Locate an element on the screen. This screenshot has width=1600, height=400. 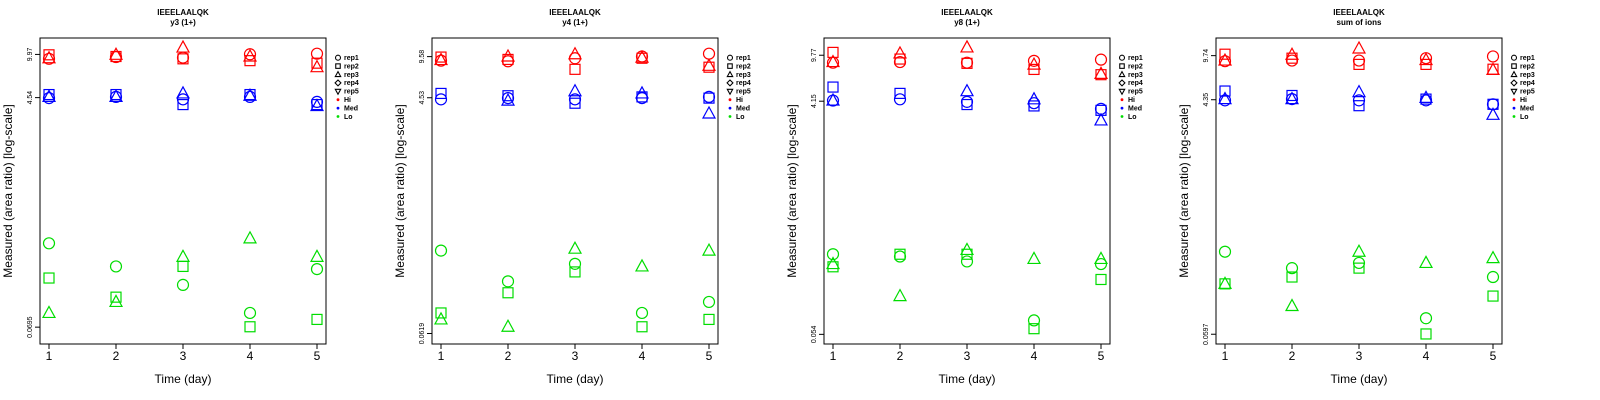
chart-subtitle: sum of ions is located at coordinates (1359, 22).